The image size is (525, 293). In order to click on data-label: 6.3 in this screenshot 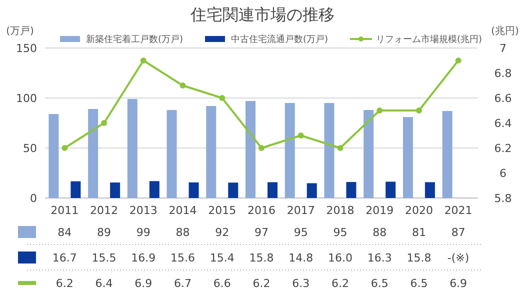, I will do `click(301, 283)`.